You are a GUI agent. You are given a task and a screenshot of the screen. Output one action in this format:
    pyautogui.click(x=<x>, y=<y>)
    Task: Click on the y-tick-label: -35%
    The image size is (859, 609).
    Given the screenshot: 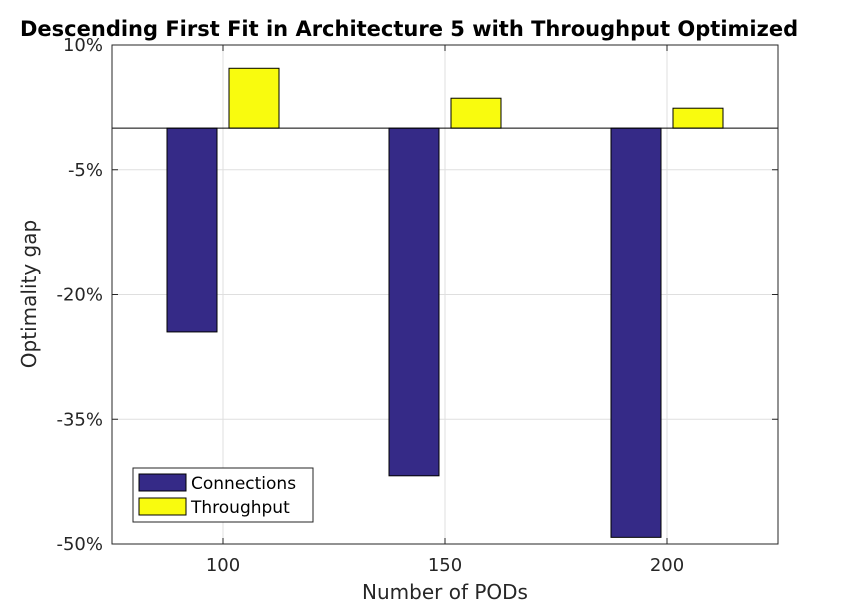 What is the action you would take?
    pyautogui.click(x=79, y=419)
    